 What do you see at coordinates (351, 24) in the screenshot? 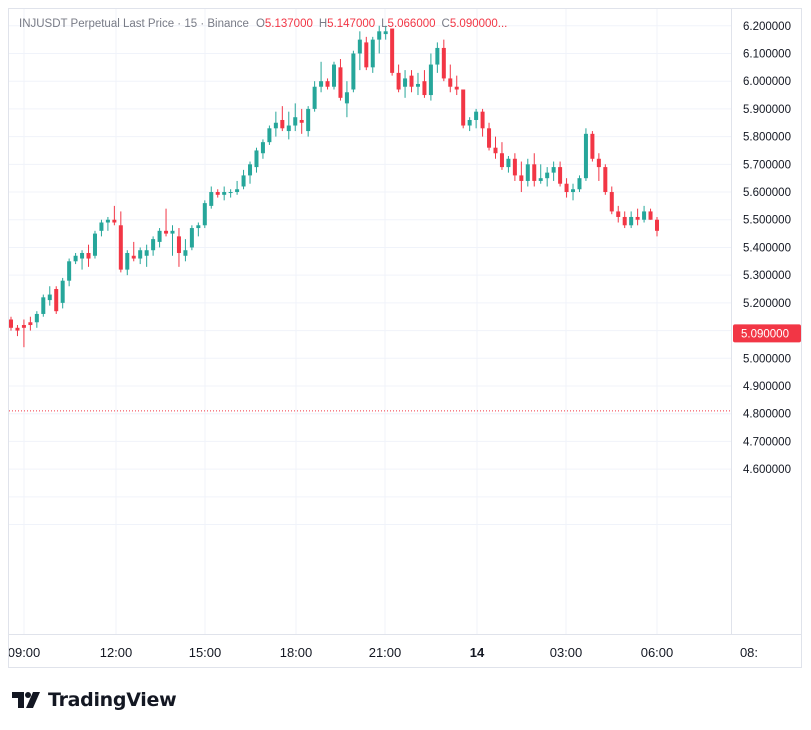
I see `high-value: 5.147000` at bounding box center [351, 24].